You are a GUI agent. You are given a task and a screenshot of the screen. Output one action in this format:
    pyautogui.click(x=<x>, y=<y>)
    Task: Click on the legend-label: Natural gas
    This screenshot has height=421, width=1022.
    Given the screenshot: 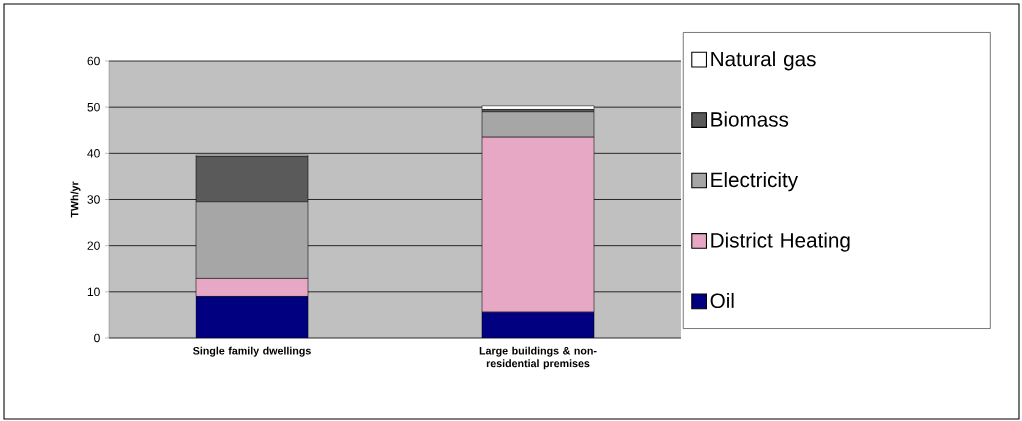 What is the action you would take?
    pyautogui.click(x=763, y=61)
    